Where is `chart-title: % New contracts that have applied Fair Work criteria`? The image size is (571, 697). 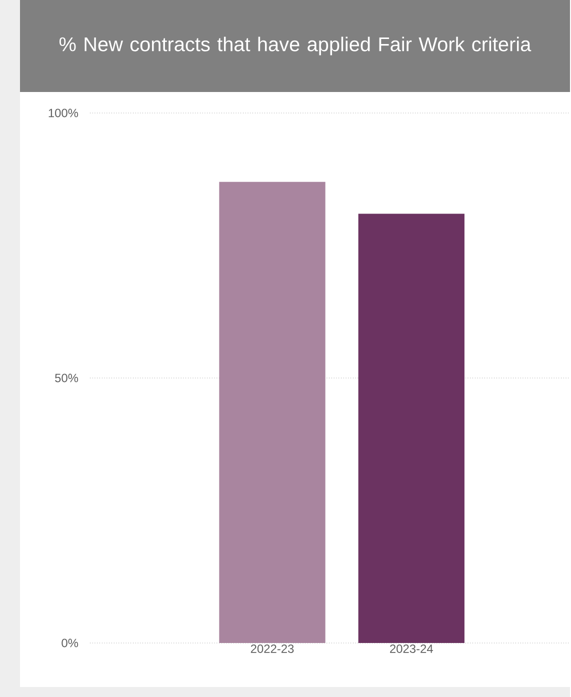 chart-title: % New contracts that have applied Fair Work criteria is located at coordinates (296, 46).